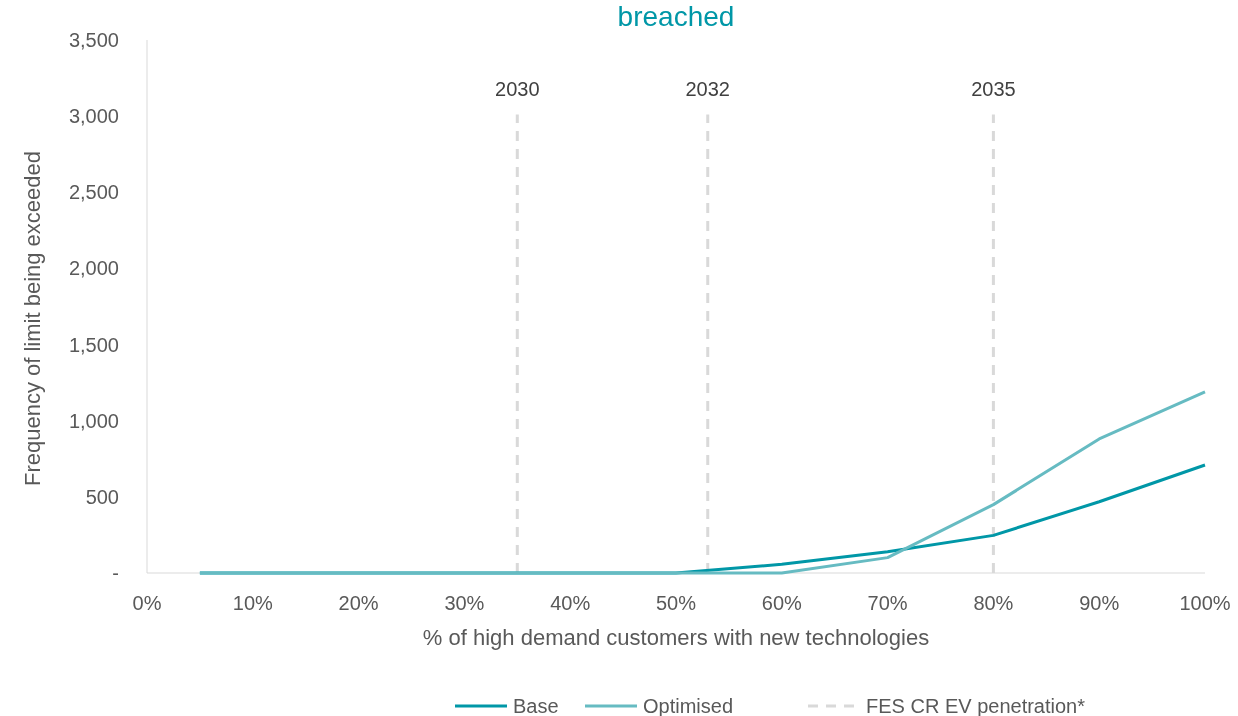  I want to click on y-tick-label: 1,000, so click(93, 420).